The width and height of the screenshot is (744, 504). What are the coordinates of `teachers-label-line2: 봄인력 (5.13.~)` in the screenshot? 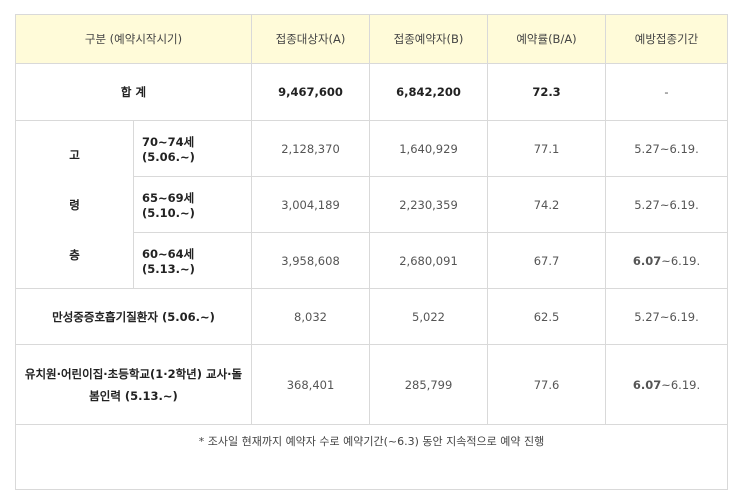 It's located at (133, 395).